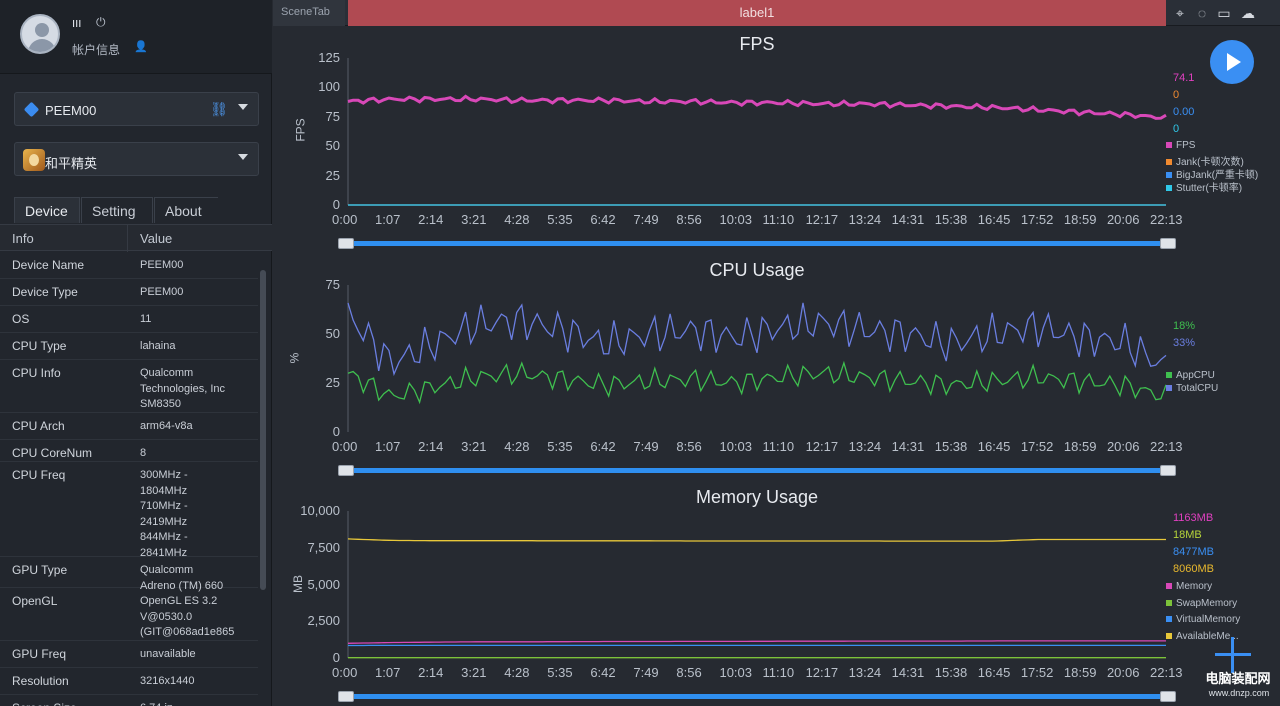  I want to click on fps-x-tick-label: 12:17, so click(822, 219).